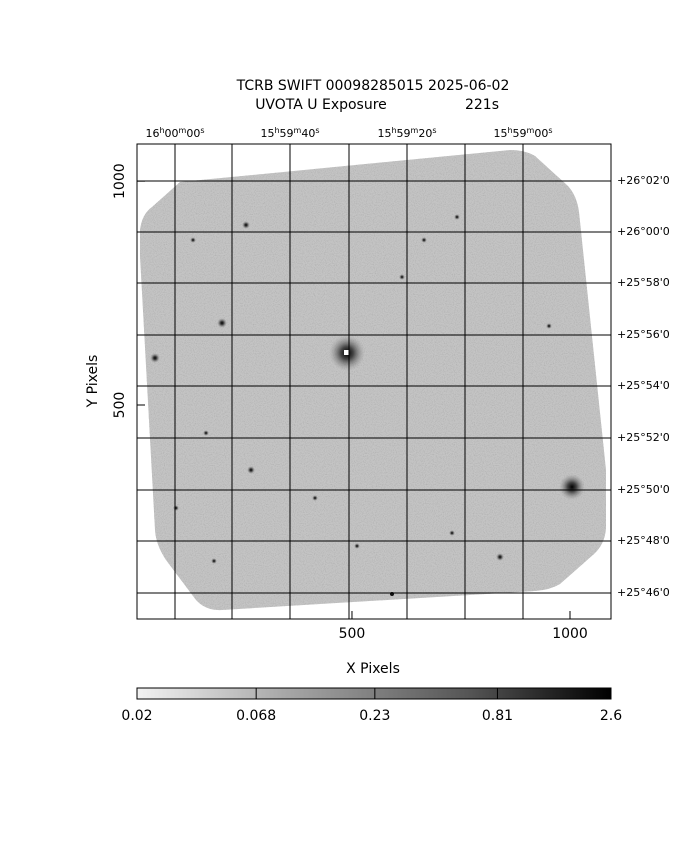 The image size is (680, 850). What do you see at coordinates (93, 382) in the screenshot?
I see `y-axis-label: Y Pixels` at bounding box center [93, 382].